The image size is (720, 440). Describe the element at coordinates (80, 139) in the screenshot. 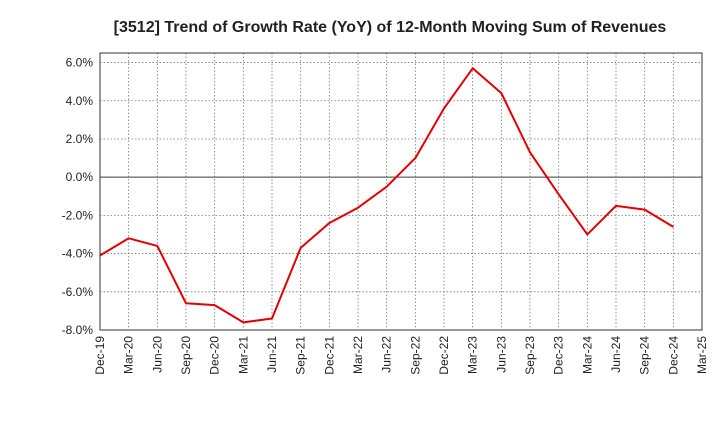

I see `y-tick-label: 2.0%` at that location.